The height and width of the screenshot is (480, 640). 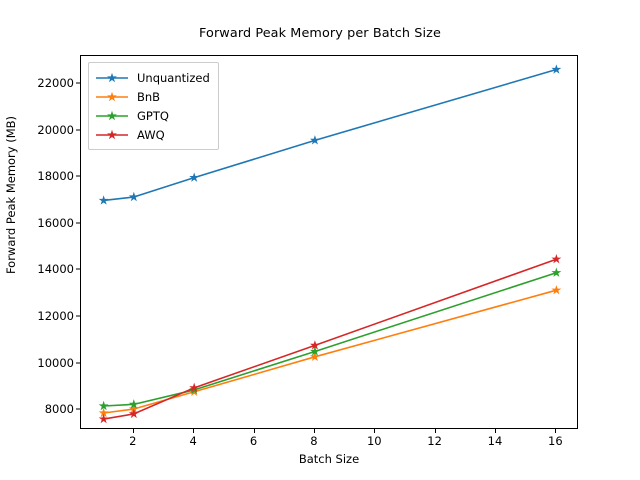 I want to click on legend-item-bnb: BnB, so click(x=152, y=96).